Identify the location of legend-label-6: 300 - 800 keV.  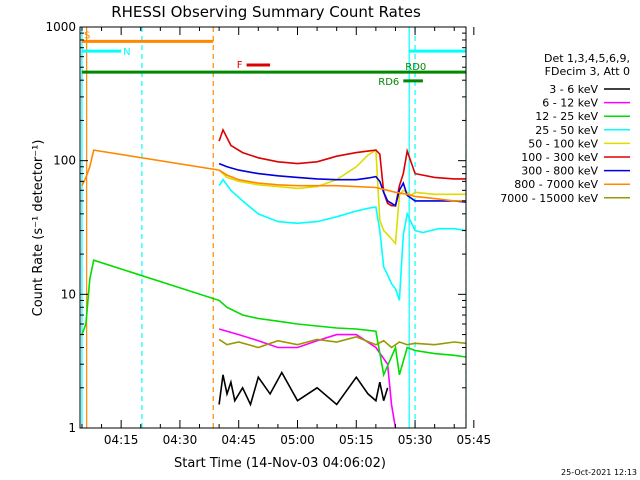
(559, 171).